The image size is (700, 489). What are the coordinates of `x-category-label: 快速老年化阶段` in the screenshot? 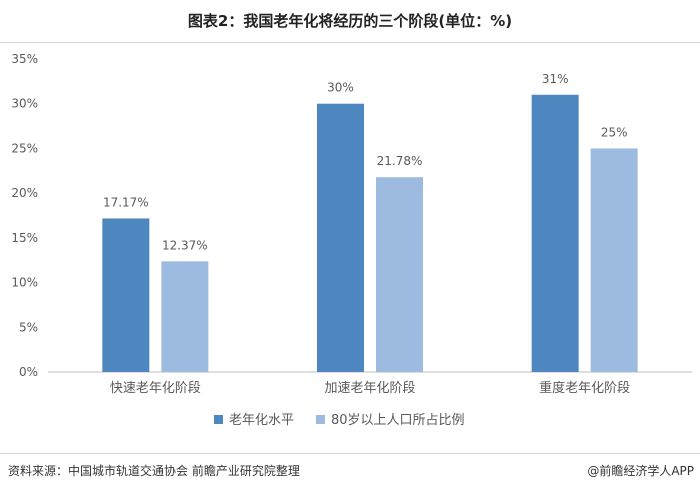 It's located at (155, 388).